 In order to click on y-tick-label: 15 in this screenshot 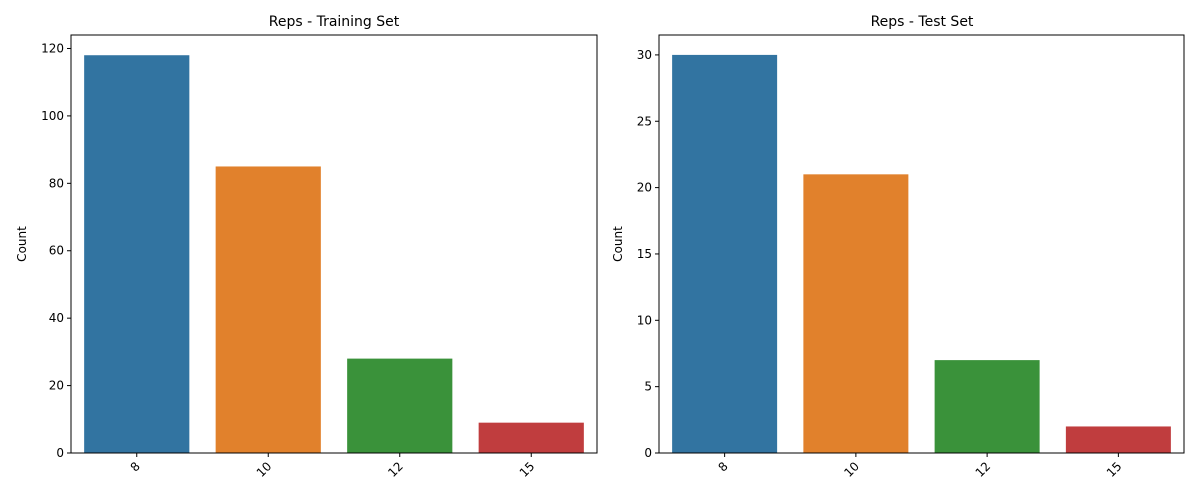, I will do `click(644, 254)`.